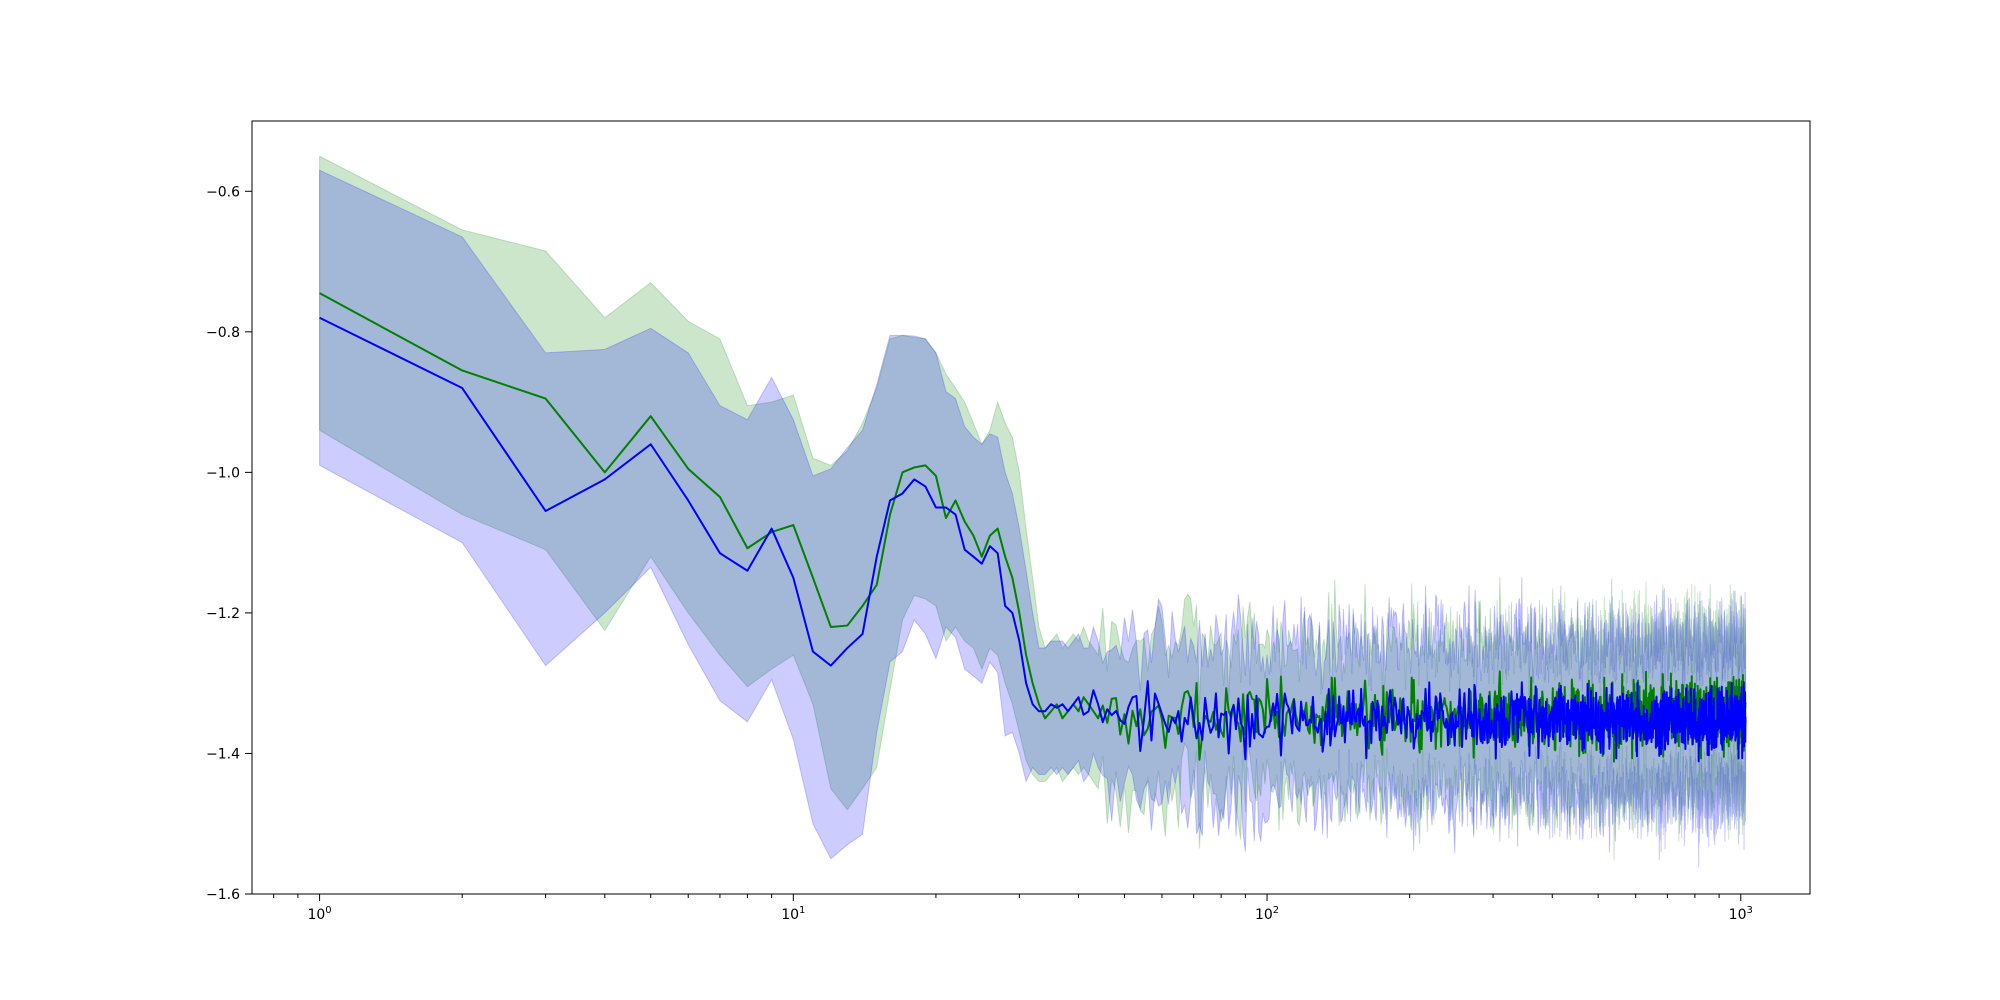 This screenshot has height=1000, width=2000. Describe the element at coordinates (1267, 914) in the screenshot. I see `x-tick-label: 102` at that location.